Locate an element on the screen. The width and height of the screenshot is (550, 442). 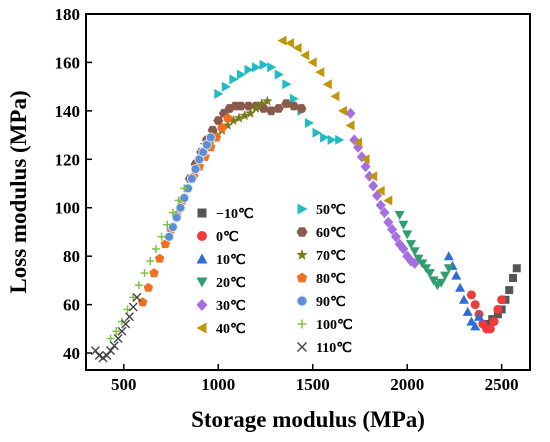
legend-item: 60℃ is located at coordinates (321, 233).